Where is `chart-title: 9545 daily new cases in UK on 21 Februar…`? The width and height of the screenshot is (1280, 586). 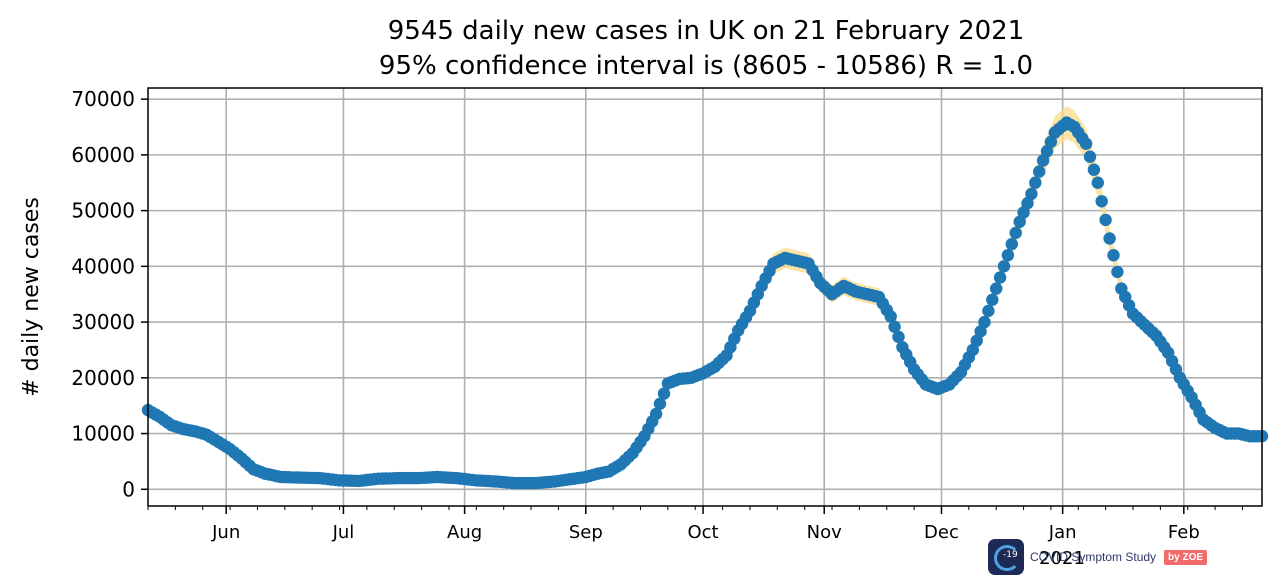 chart-title: 9545 daily new cases in UK on 21 Februar… is located at coordinates (706, 31).